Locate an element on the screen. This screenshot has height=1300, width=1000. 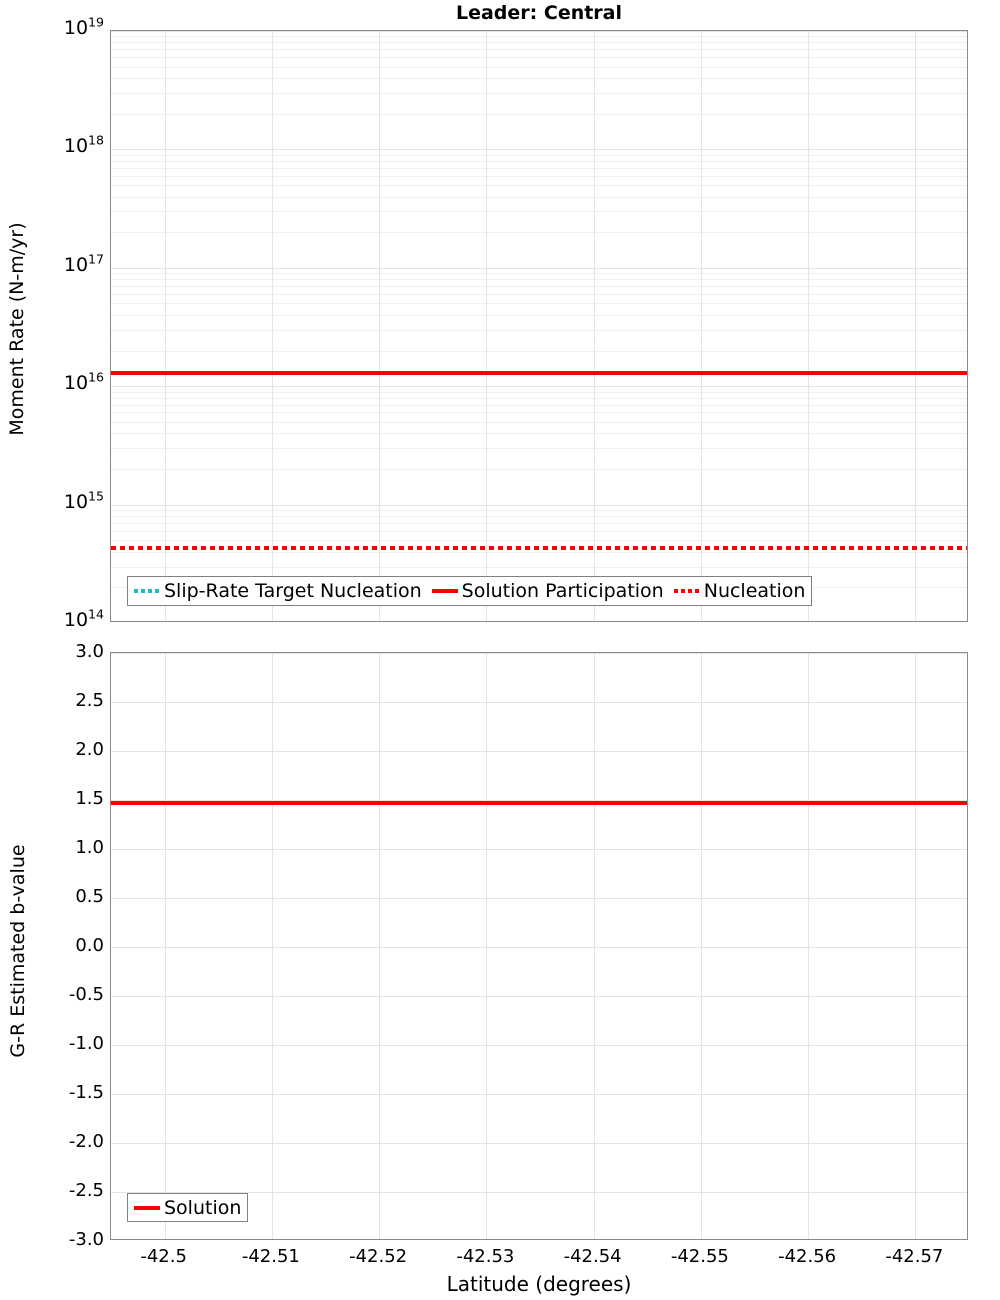
bottom-axis-label: G-R Estimated b-value is located at coordinates (18, 951).